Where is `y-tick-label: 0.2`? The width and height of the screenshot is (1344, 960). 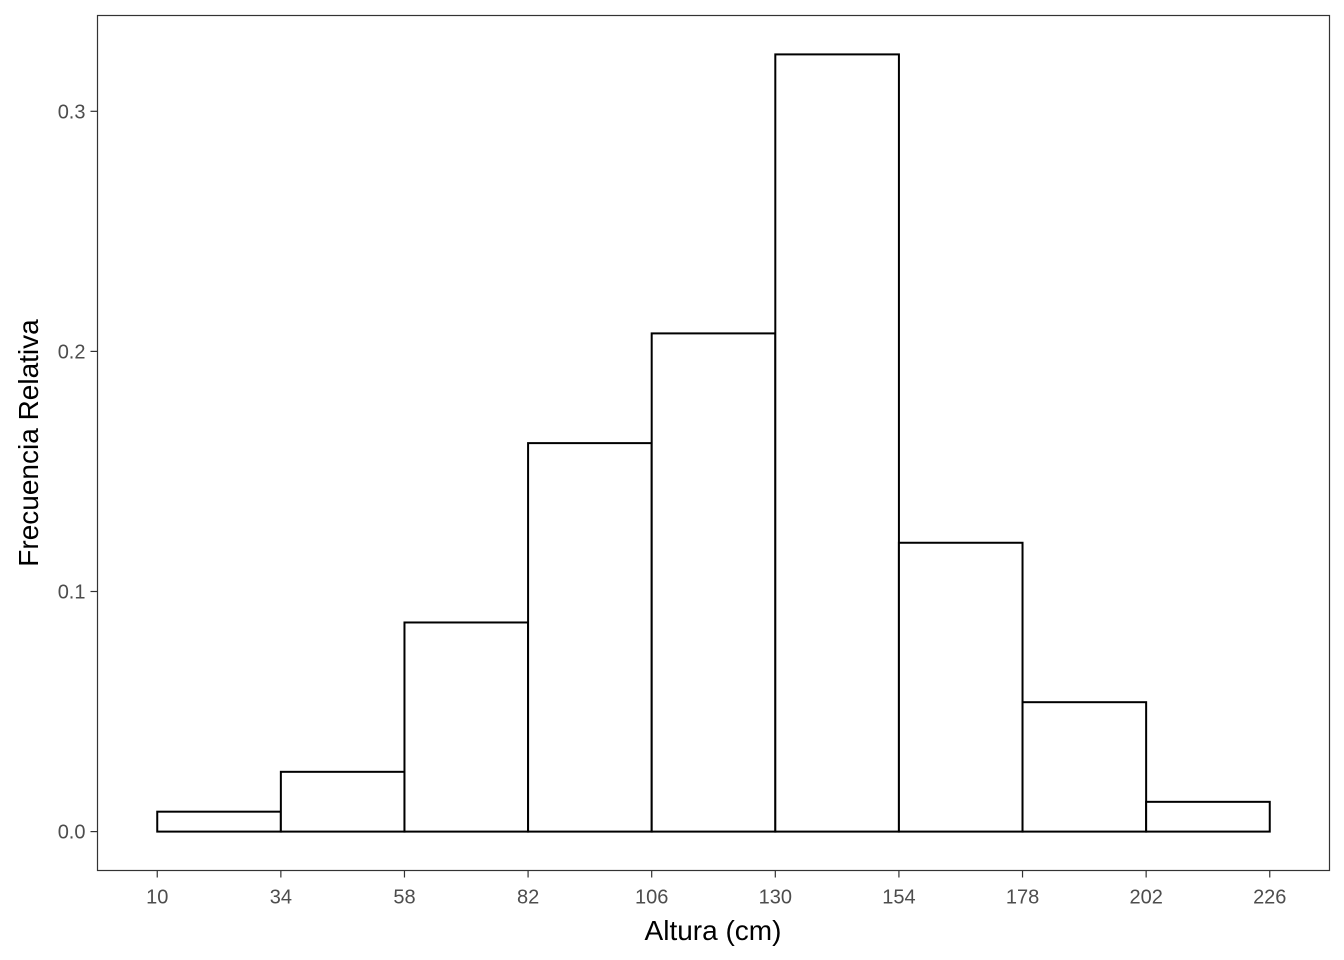
y-tick-label: 0.2 is located at coordinates (72, 352).